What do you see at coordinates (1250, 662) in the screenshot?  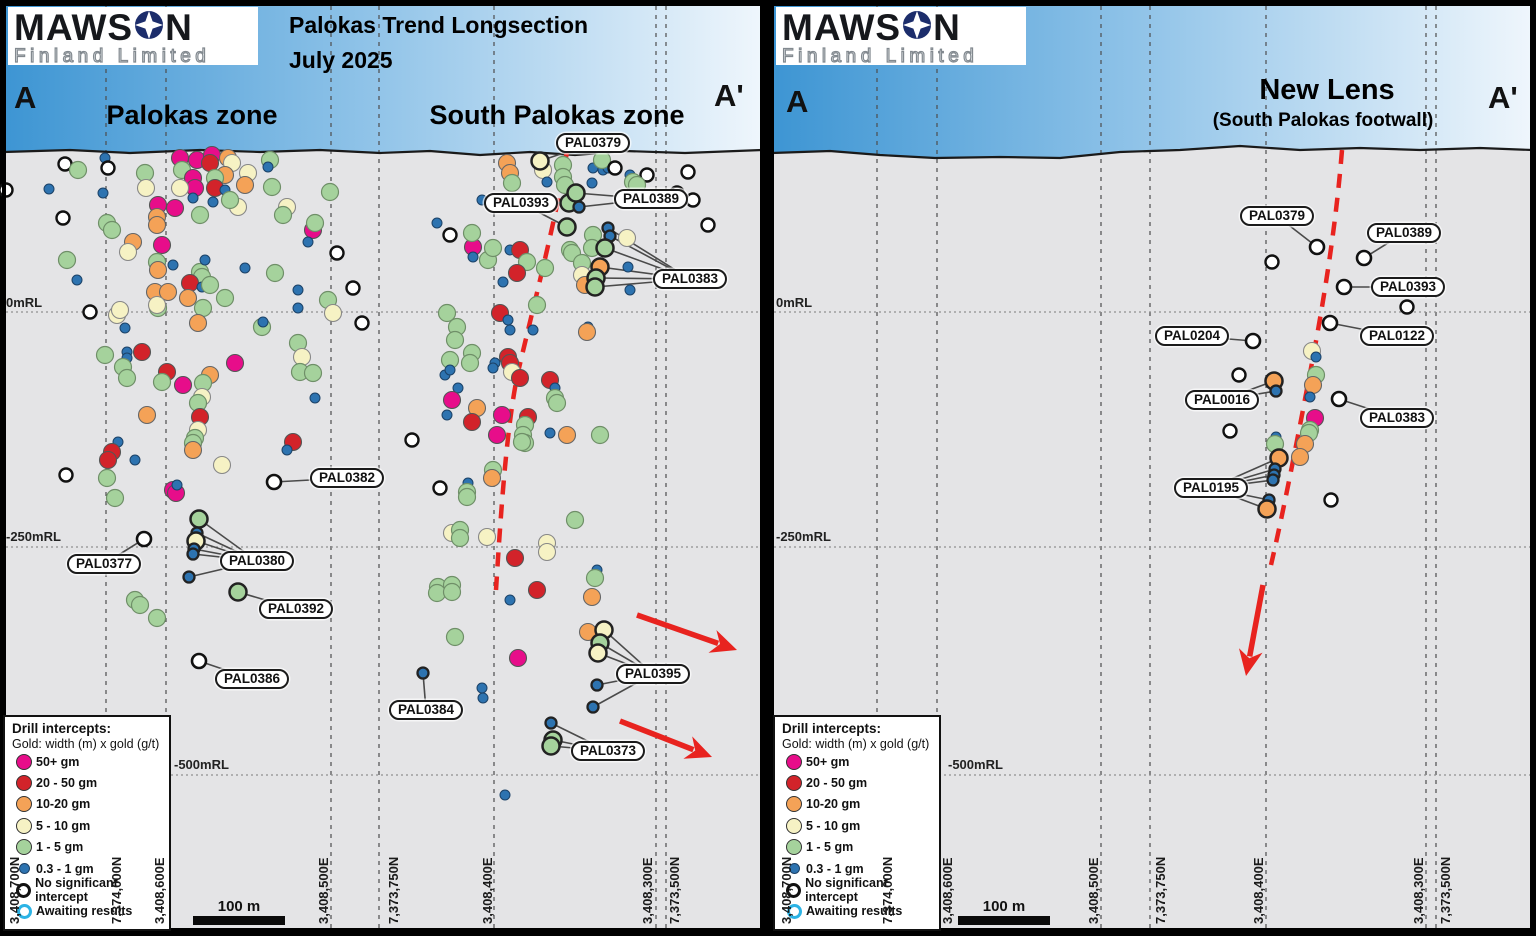 I see `plunge-arrow-head` at bounding box center [1250, 662].